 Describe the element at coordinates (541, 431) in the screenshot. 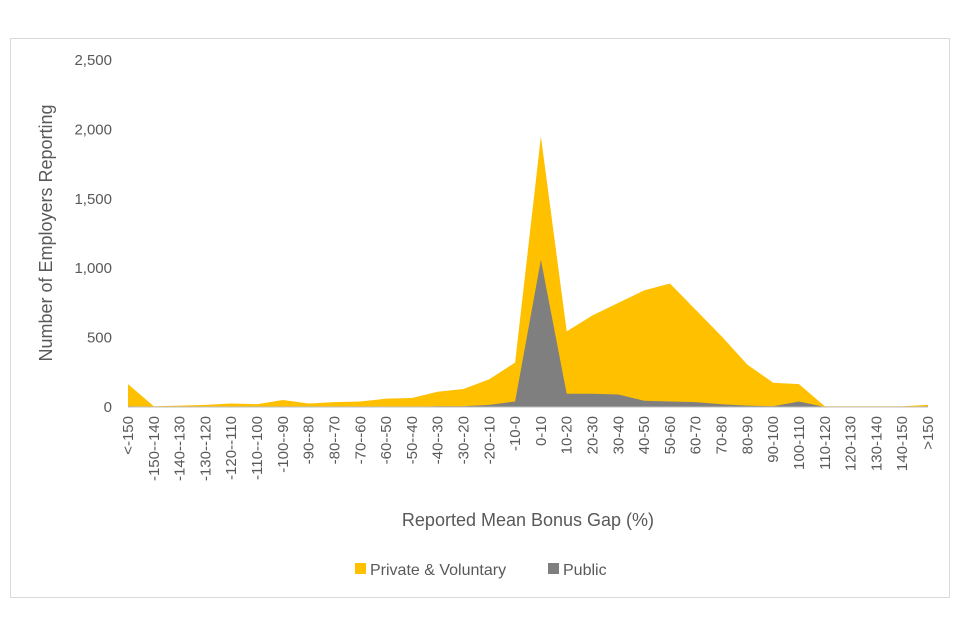

I see `x-tick-label: 0-10` at that location.